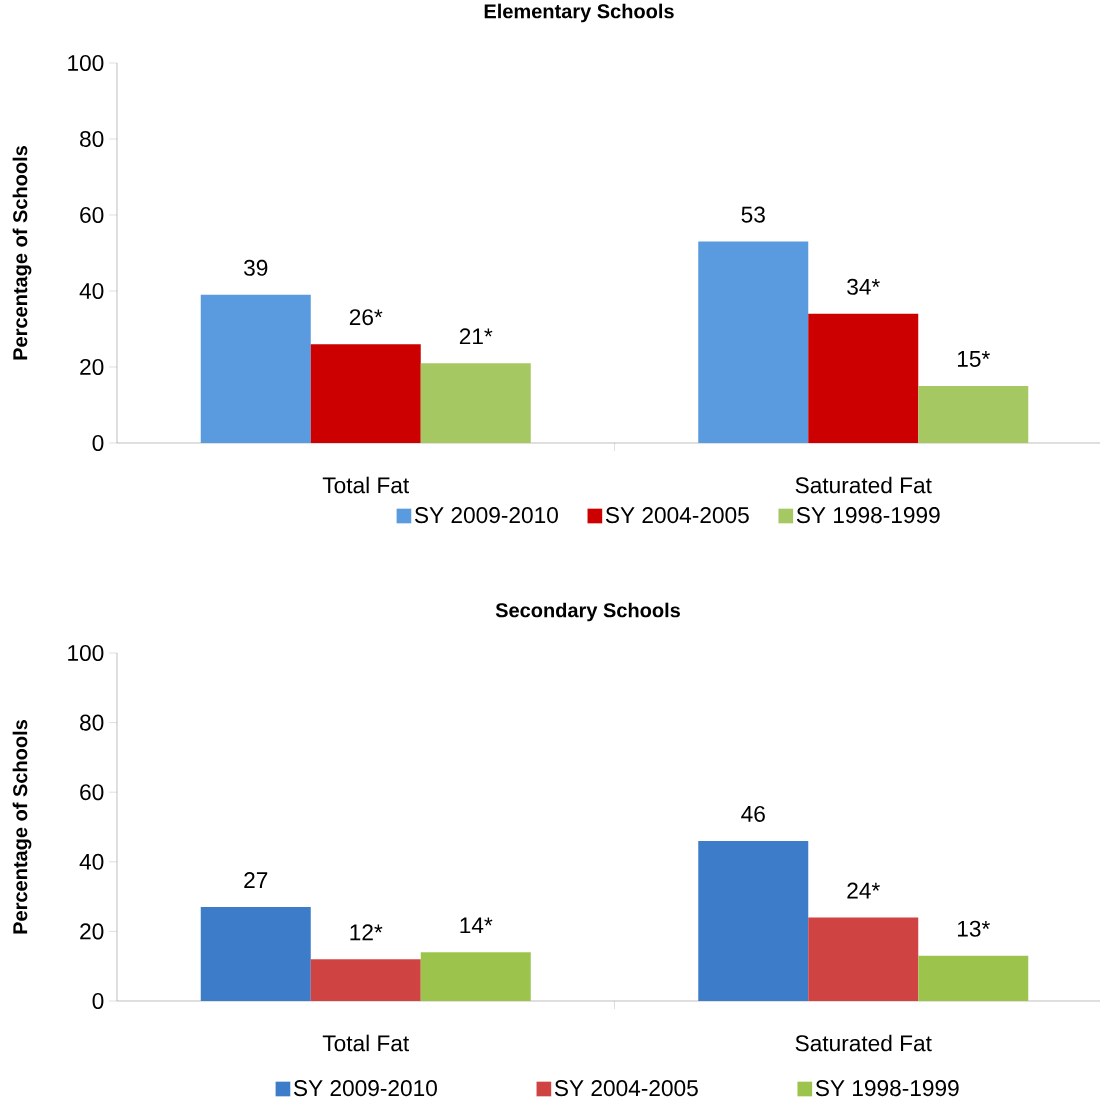 This screenshot has width=1100, height=1103. Describe the element at coordinates (256, 880) in the screenshot. I see `data-label: 27` at that location.